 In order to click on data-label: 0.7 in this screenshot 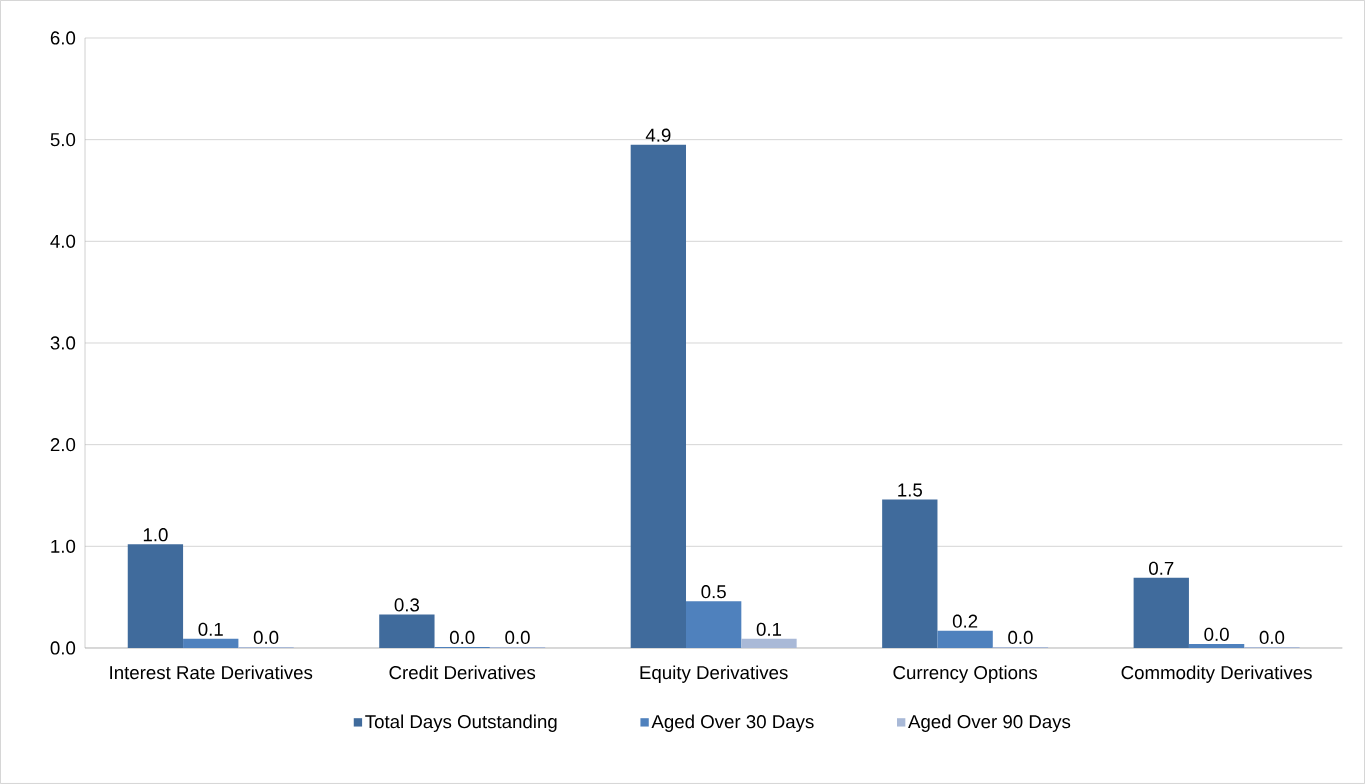, I will do `click(1161, 568)`.